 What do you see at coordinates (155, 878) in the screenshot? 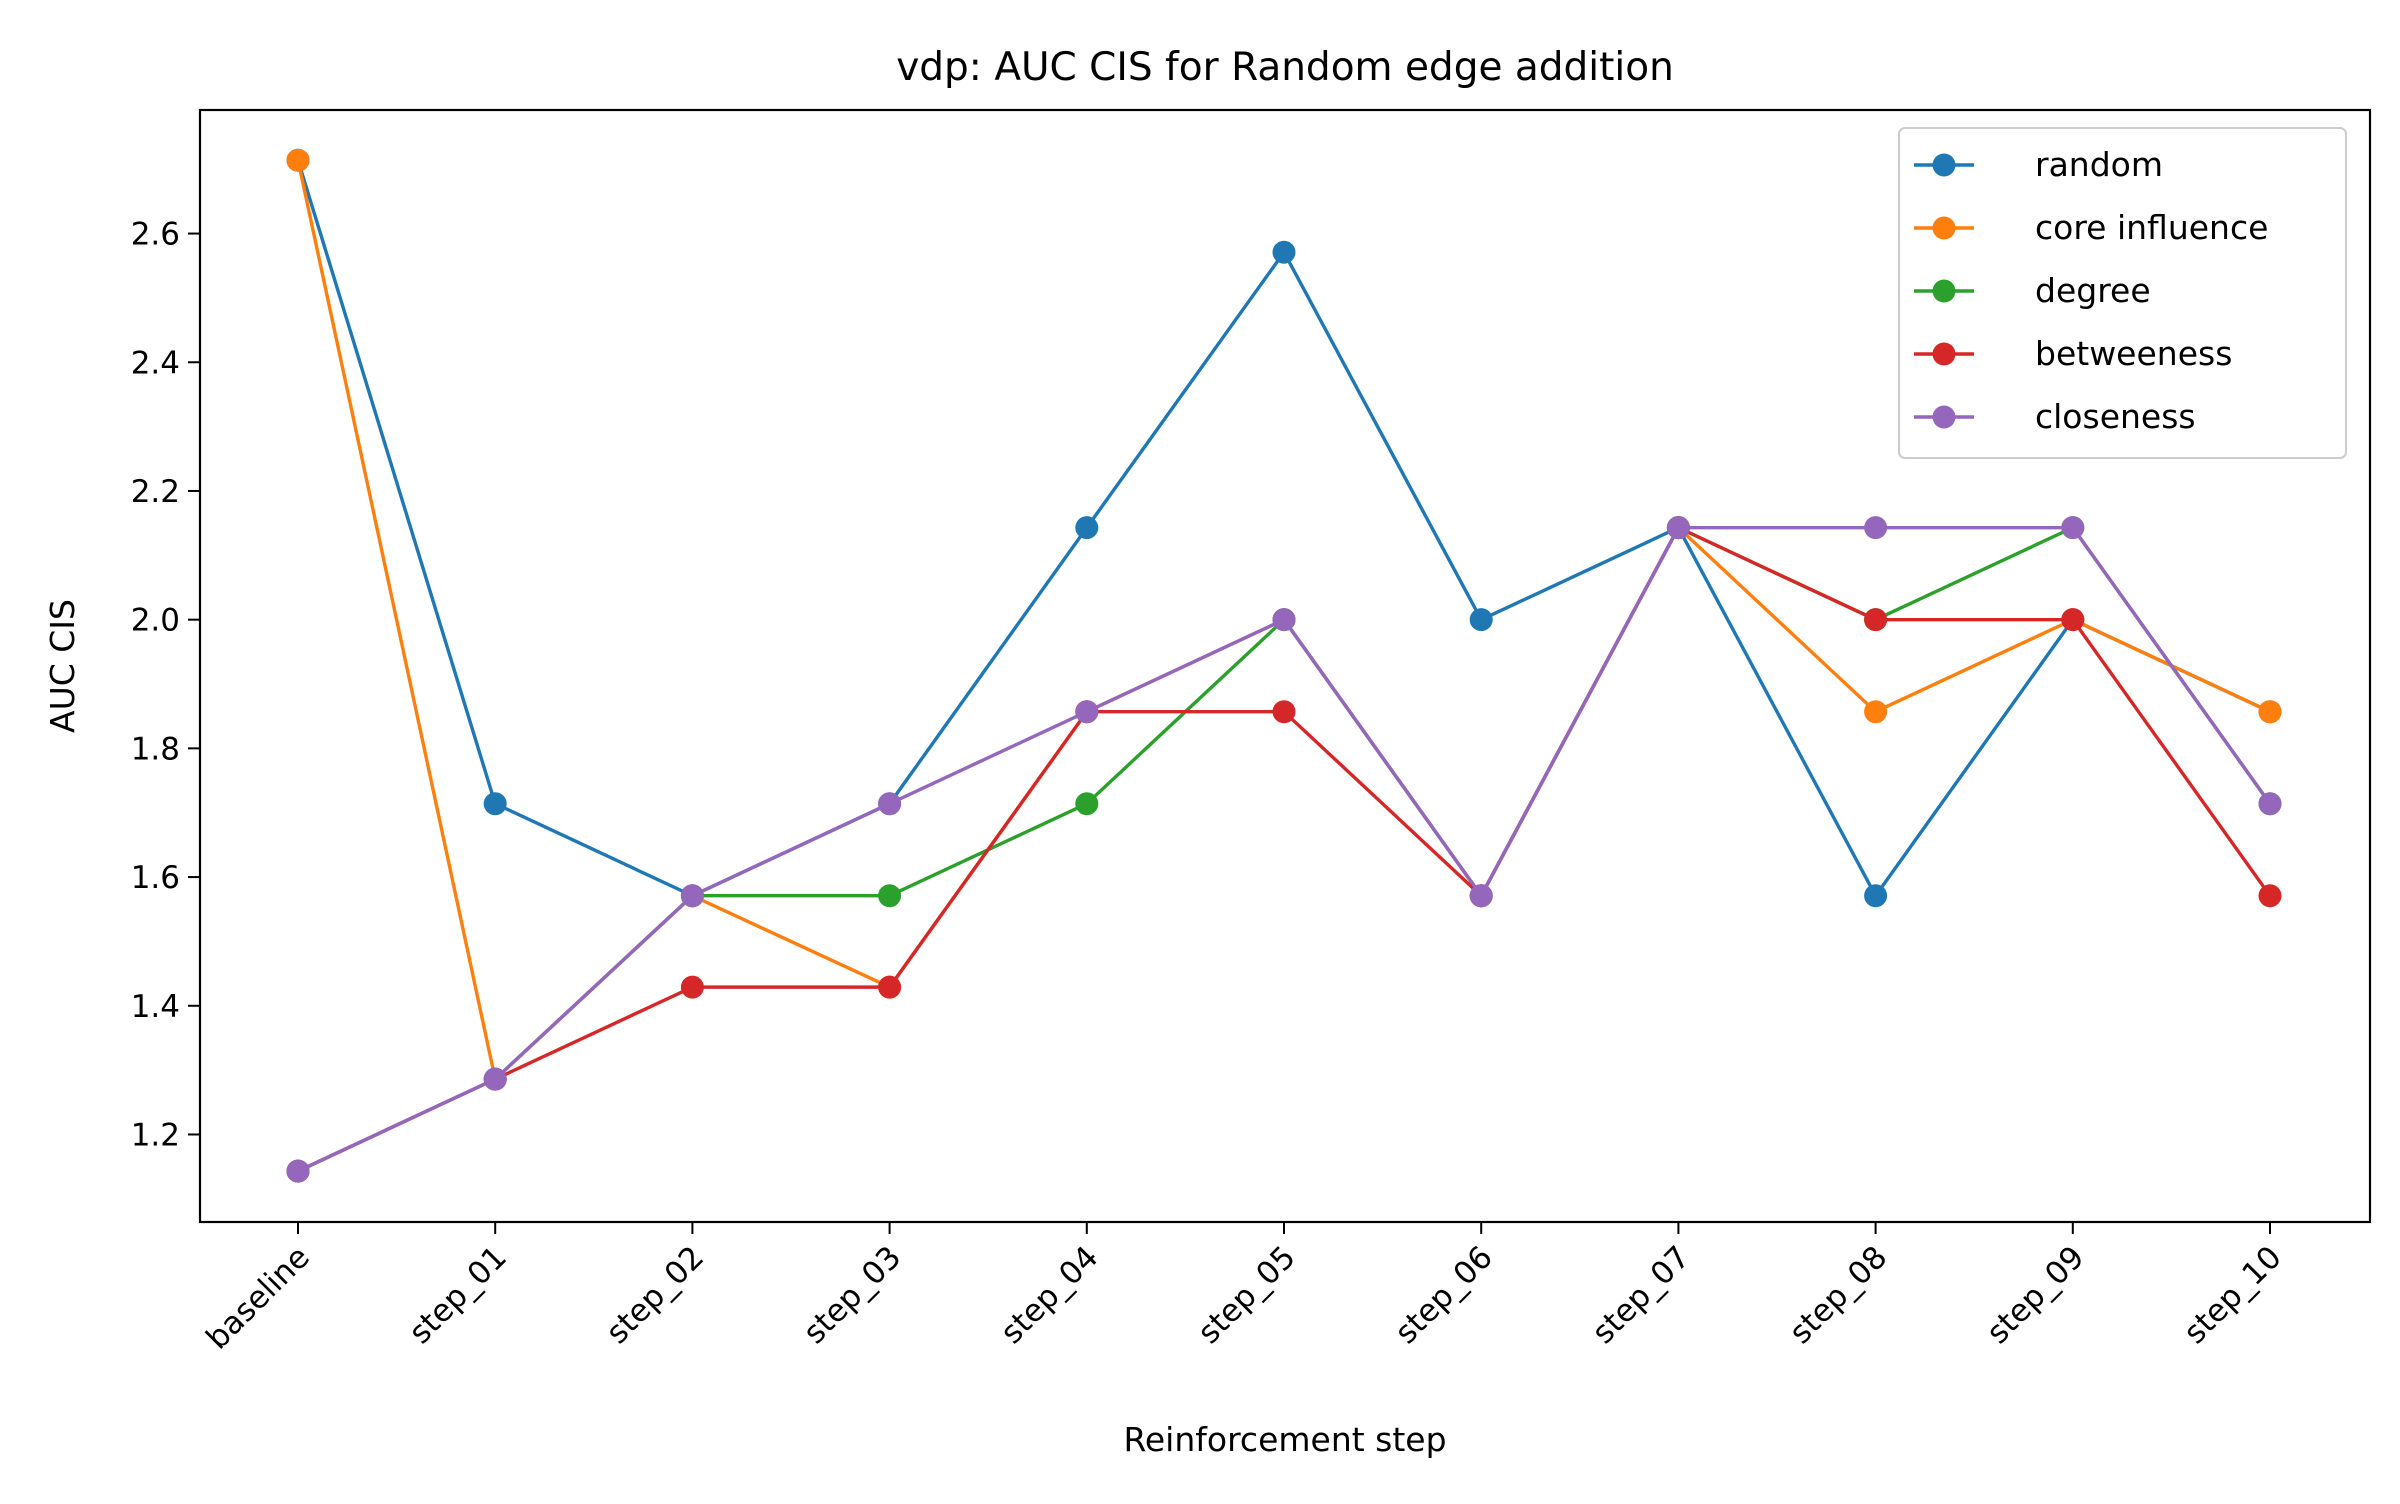
I see `y-tick-label: 1.6` at bounding box center [155, 878].